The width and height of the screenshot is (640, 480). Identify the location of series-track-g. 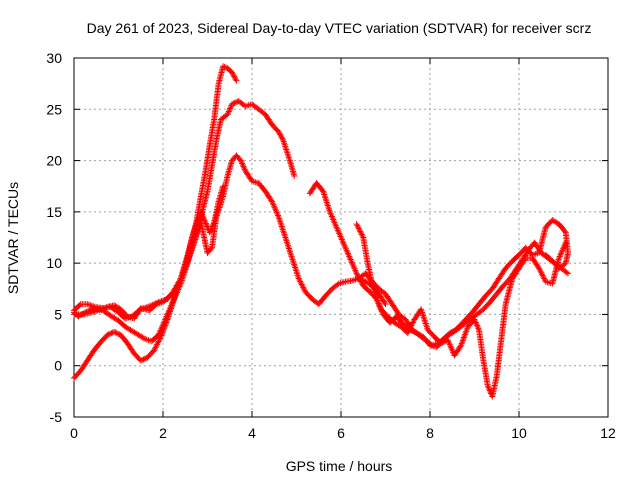
(463, 283).